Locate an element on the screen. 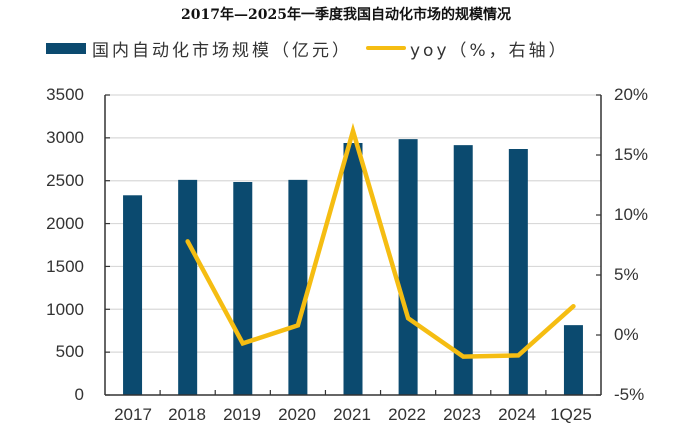  y-tick-left: 1000 is located at coordinates (65, 309).